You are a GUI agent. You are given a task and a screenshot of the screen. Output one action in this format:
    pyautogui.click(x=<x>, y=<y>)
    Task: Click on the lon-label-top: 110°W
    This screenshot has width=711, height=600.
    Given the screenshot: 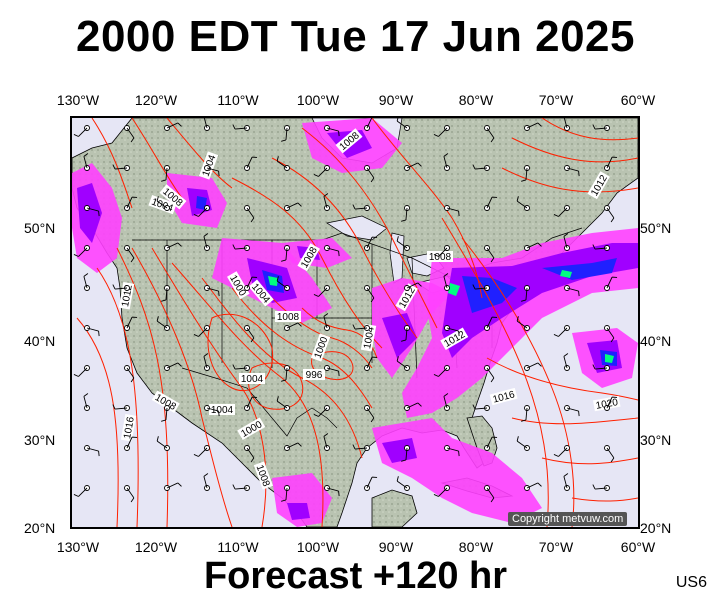 What is the action you would take?
    pyautogui.click(x=238, y=100)
    